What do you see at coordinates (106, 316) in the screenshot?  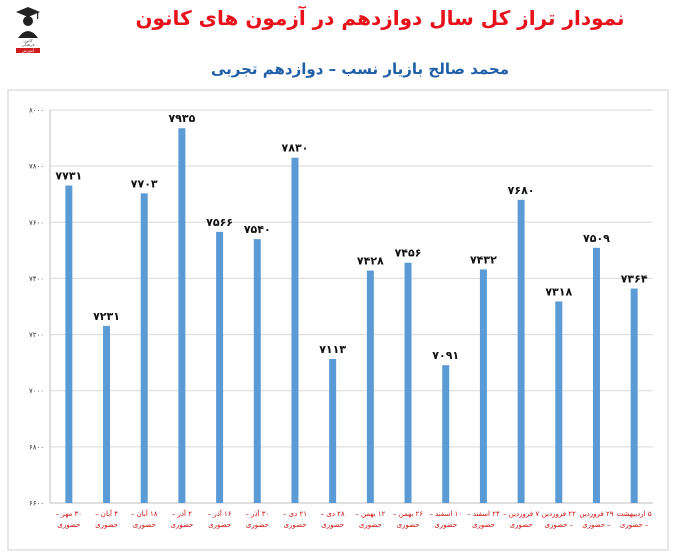 I see `data-label: ۷۲۳۱` at bounding box center [106, 316].